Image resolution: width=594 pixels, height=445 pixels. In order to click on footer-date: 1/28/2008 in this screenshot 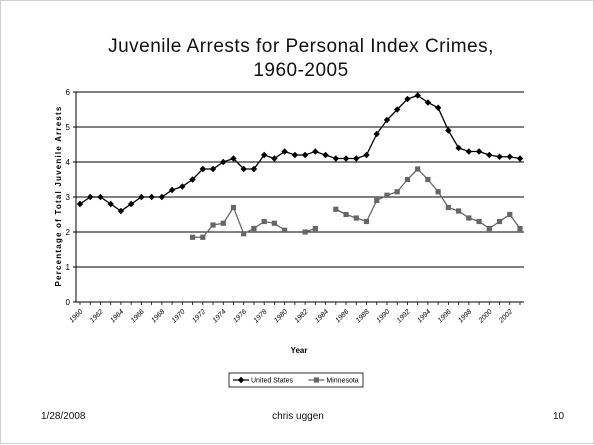, I will do `click(63, 416)`.